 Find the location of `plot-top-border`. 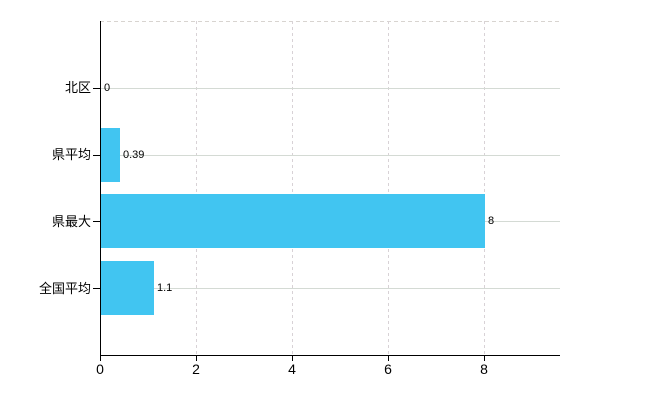

plot-top-border is located at coordinates (330, 21).